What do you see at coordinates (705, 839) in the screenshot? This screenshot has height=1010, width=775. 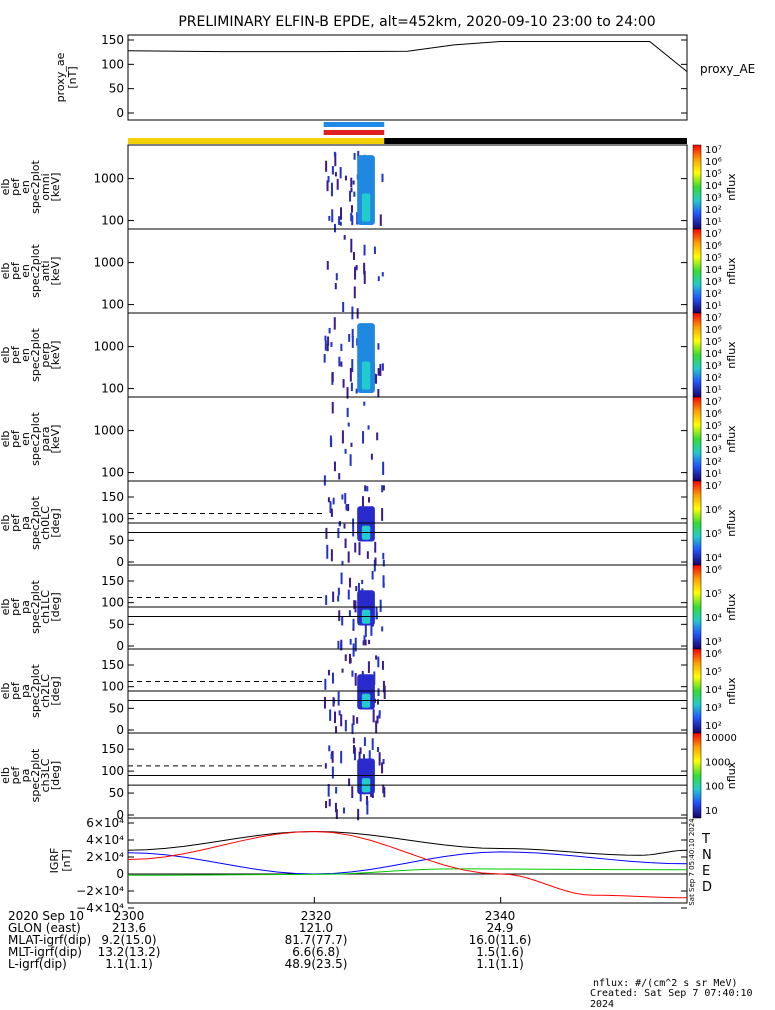 I see `igrf-legend-T: T` at bounding box center [705, 839].